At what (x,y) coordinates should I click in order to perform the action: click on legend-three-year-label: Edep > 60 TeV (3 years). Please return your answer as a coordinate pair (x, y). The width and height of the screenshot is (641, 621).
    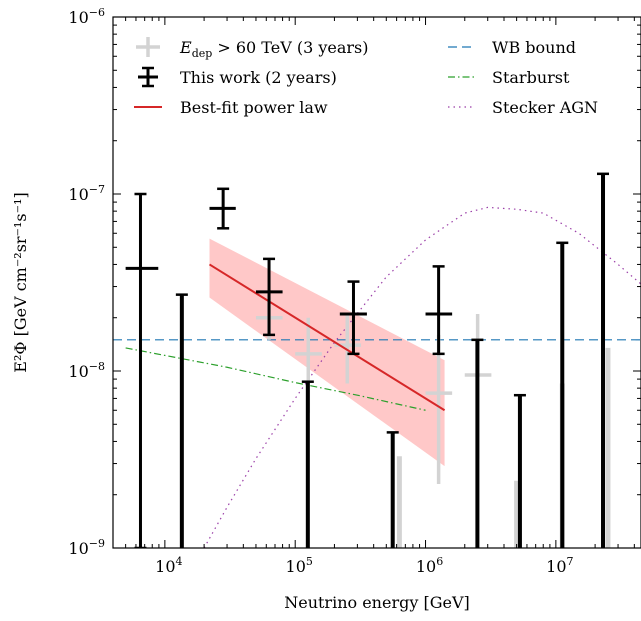
    Looking at the image, I should click on (274, 49).